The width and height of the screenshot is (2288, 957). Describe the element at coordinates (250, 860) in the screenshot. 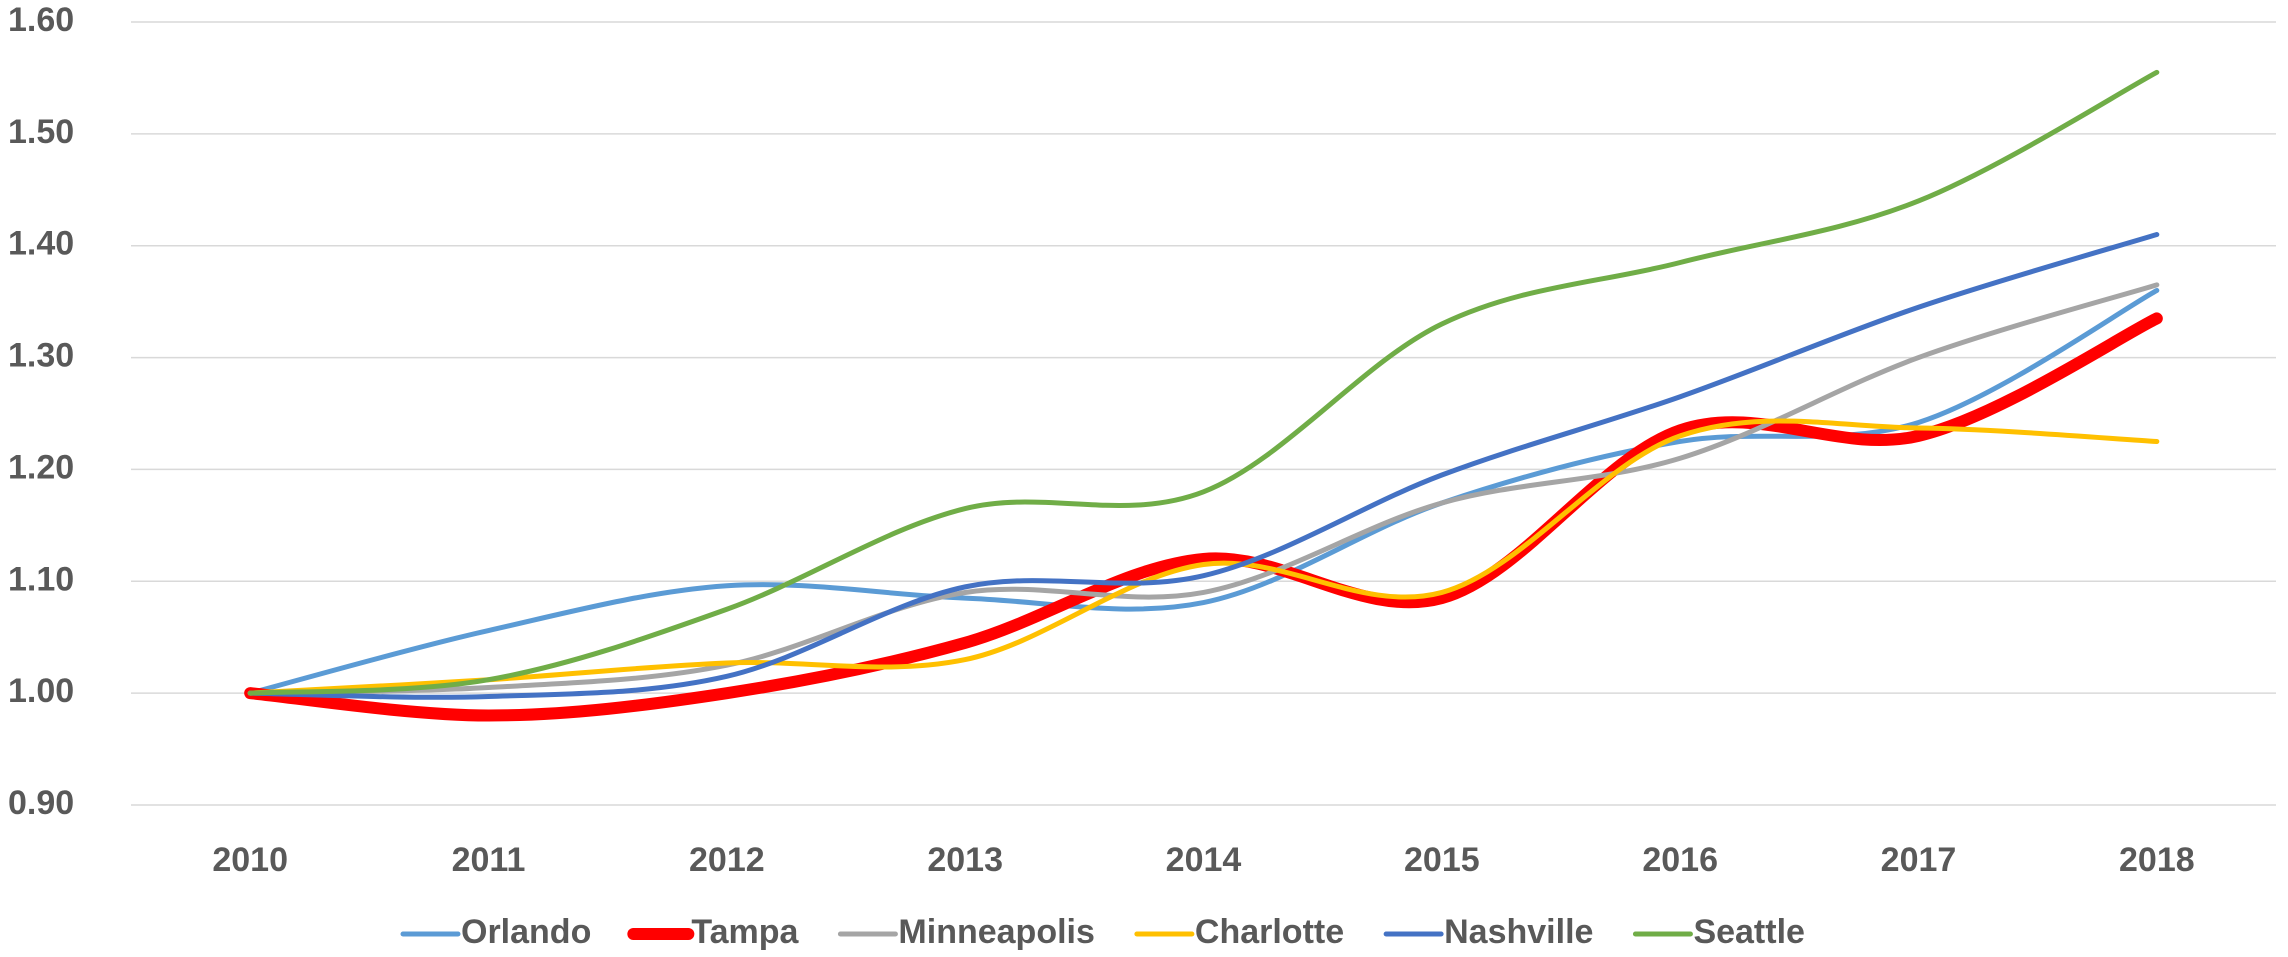

I see `x-tick-label: 2010` at that location.